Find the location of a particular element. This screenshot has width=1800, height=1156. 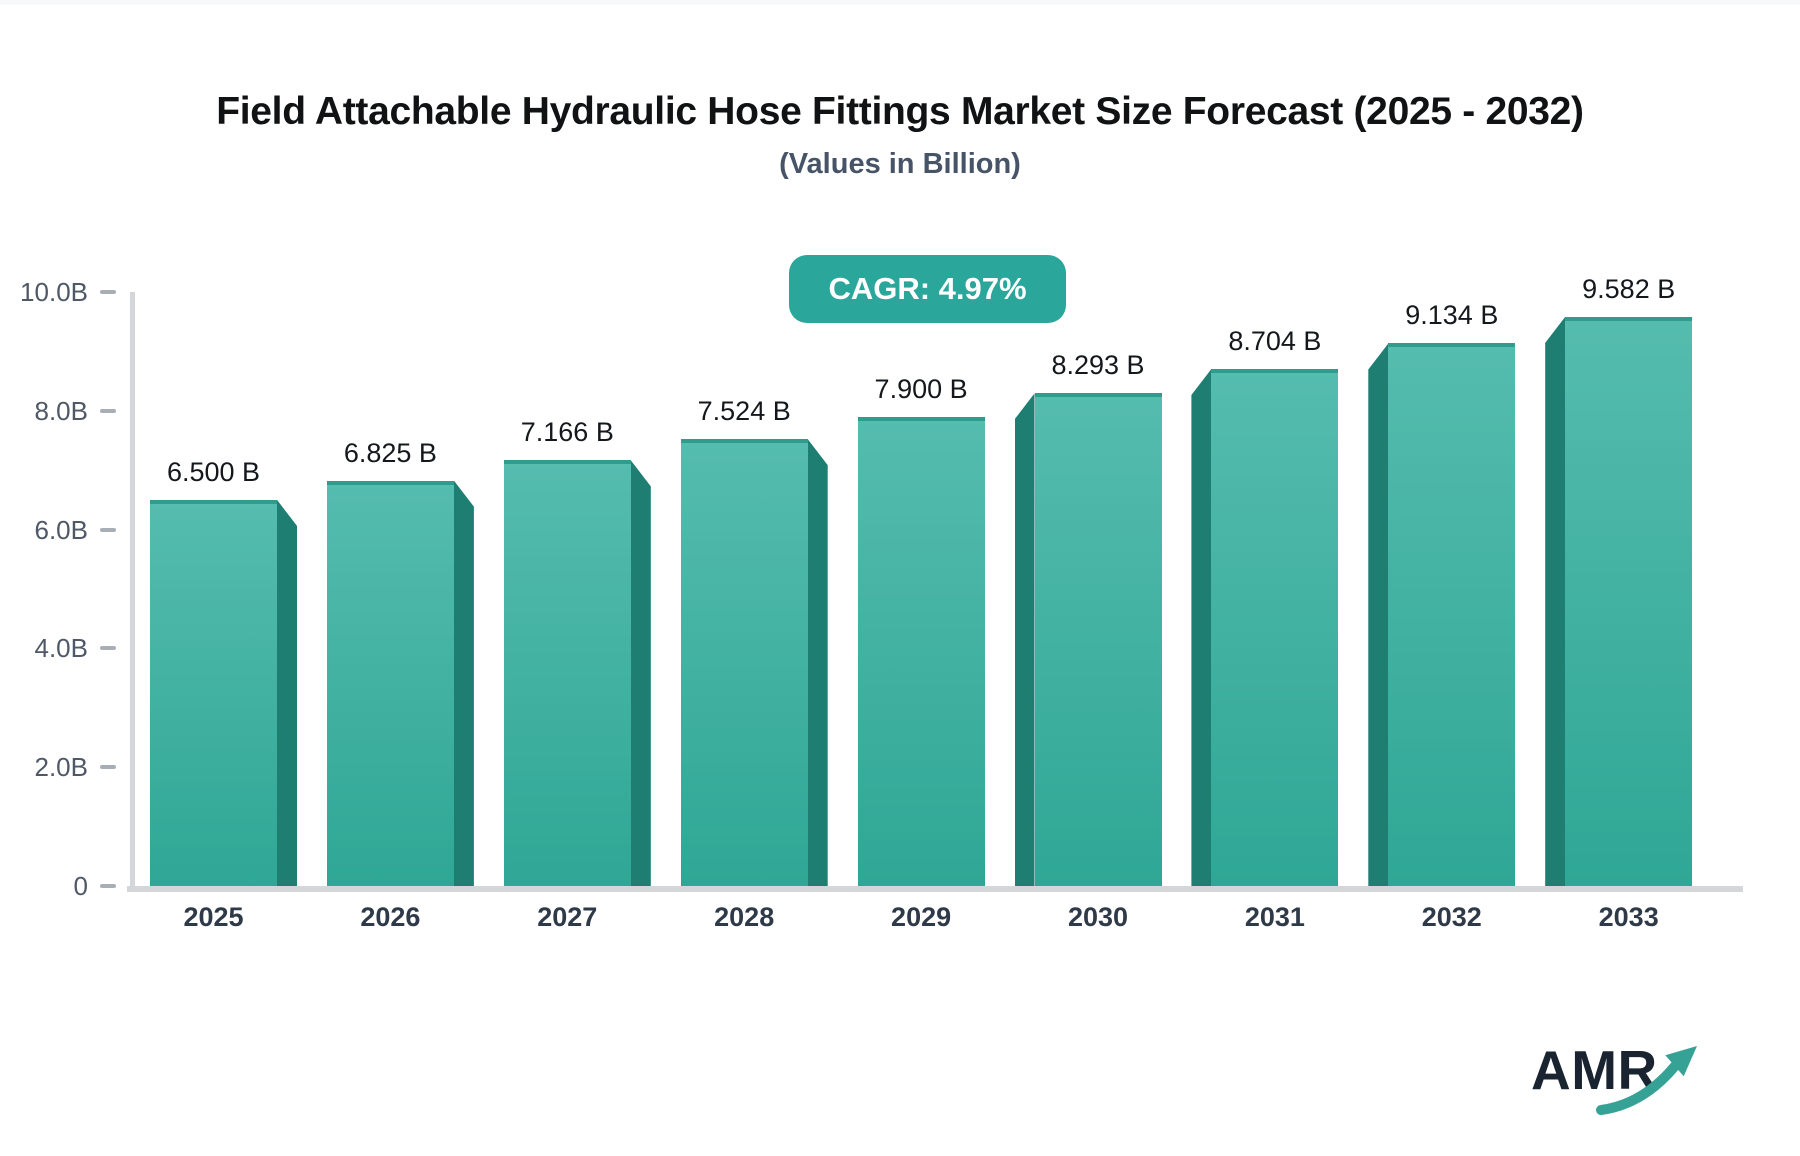

bar-2028 is located at coordinates (744, 662).